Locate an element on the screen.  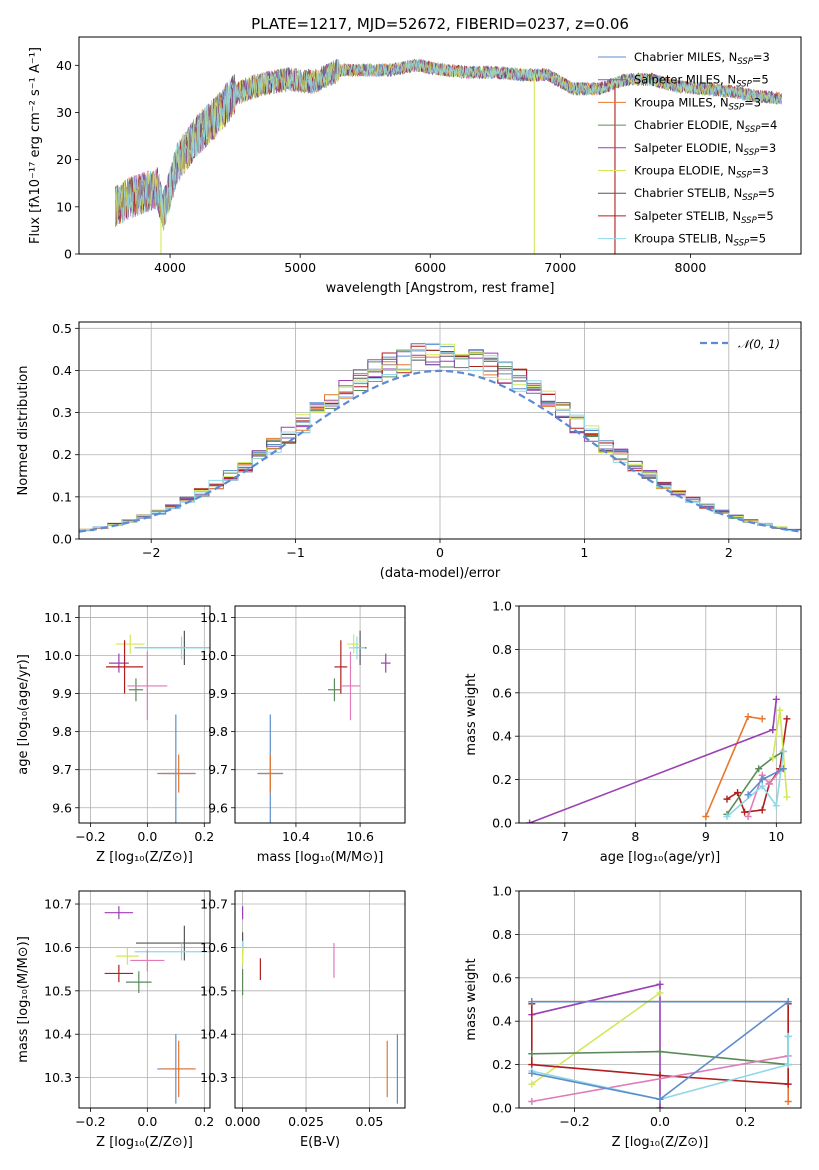
legend-entry: Salpeter MILES, NSSP=5 is located at coordinates (701, 81).